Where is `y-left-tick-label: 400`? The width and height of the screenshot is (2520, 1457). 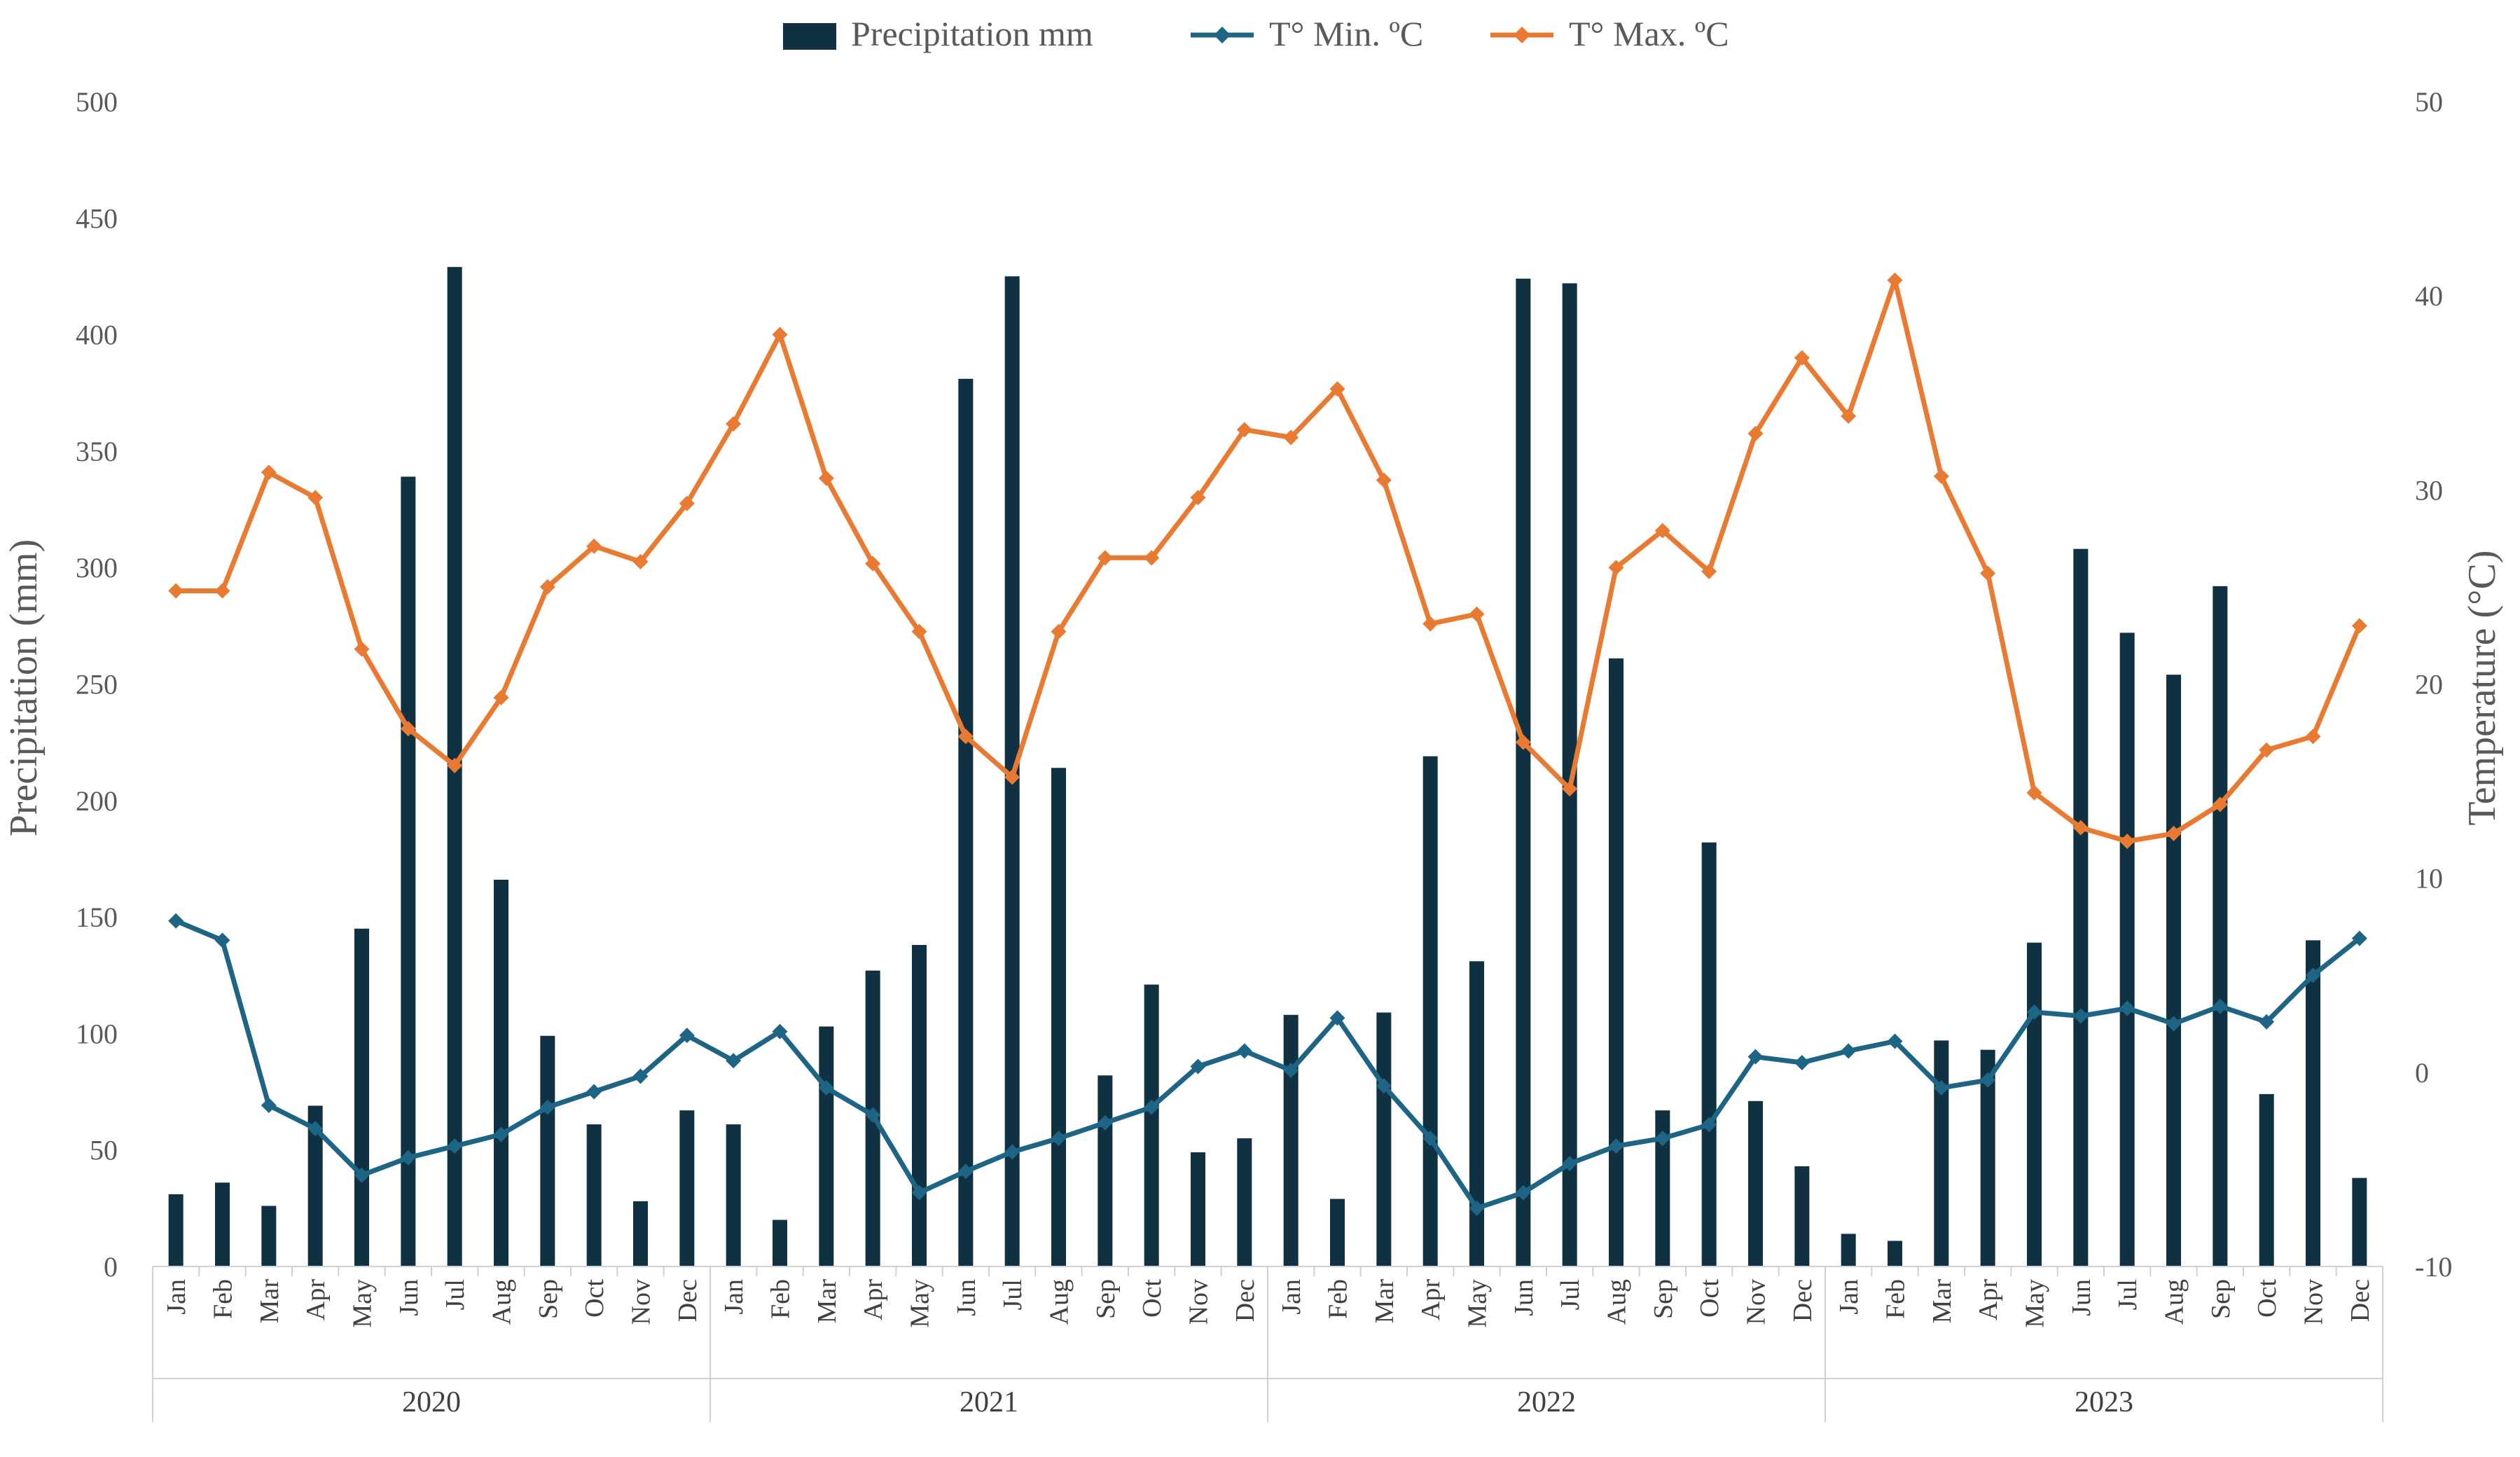
y-left-tick-label: 400 is located at coordinates (97, 335).